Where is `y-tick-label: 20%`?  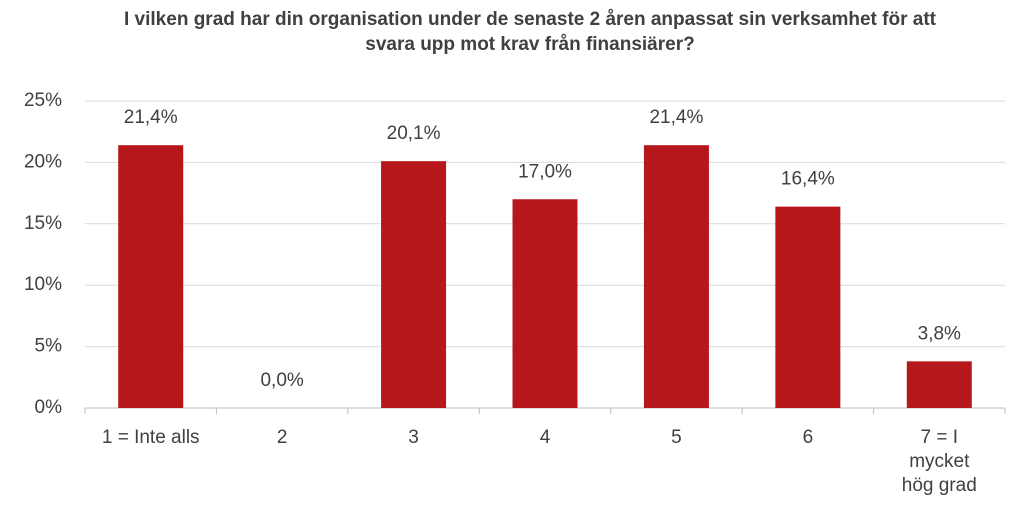 y-tick-label: 20% is located at coordinates (43, 161).